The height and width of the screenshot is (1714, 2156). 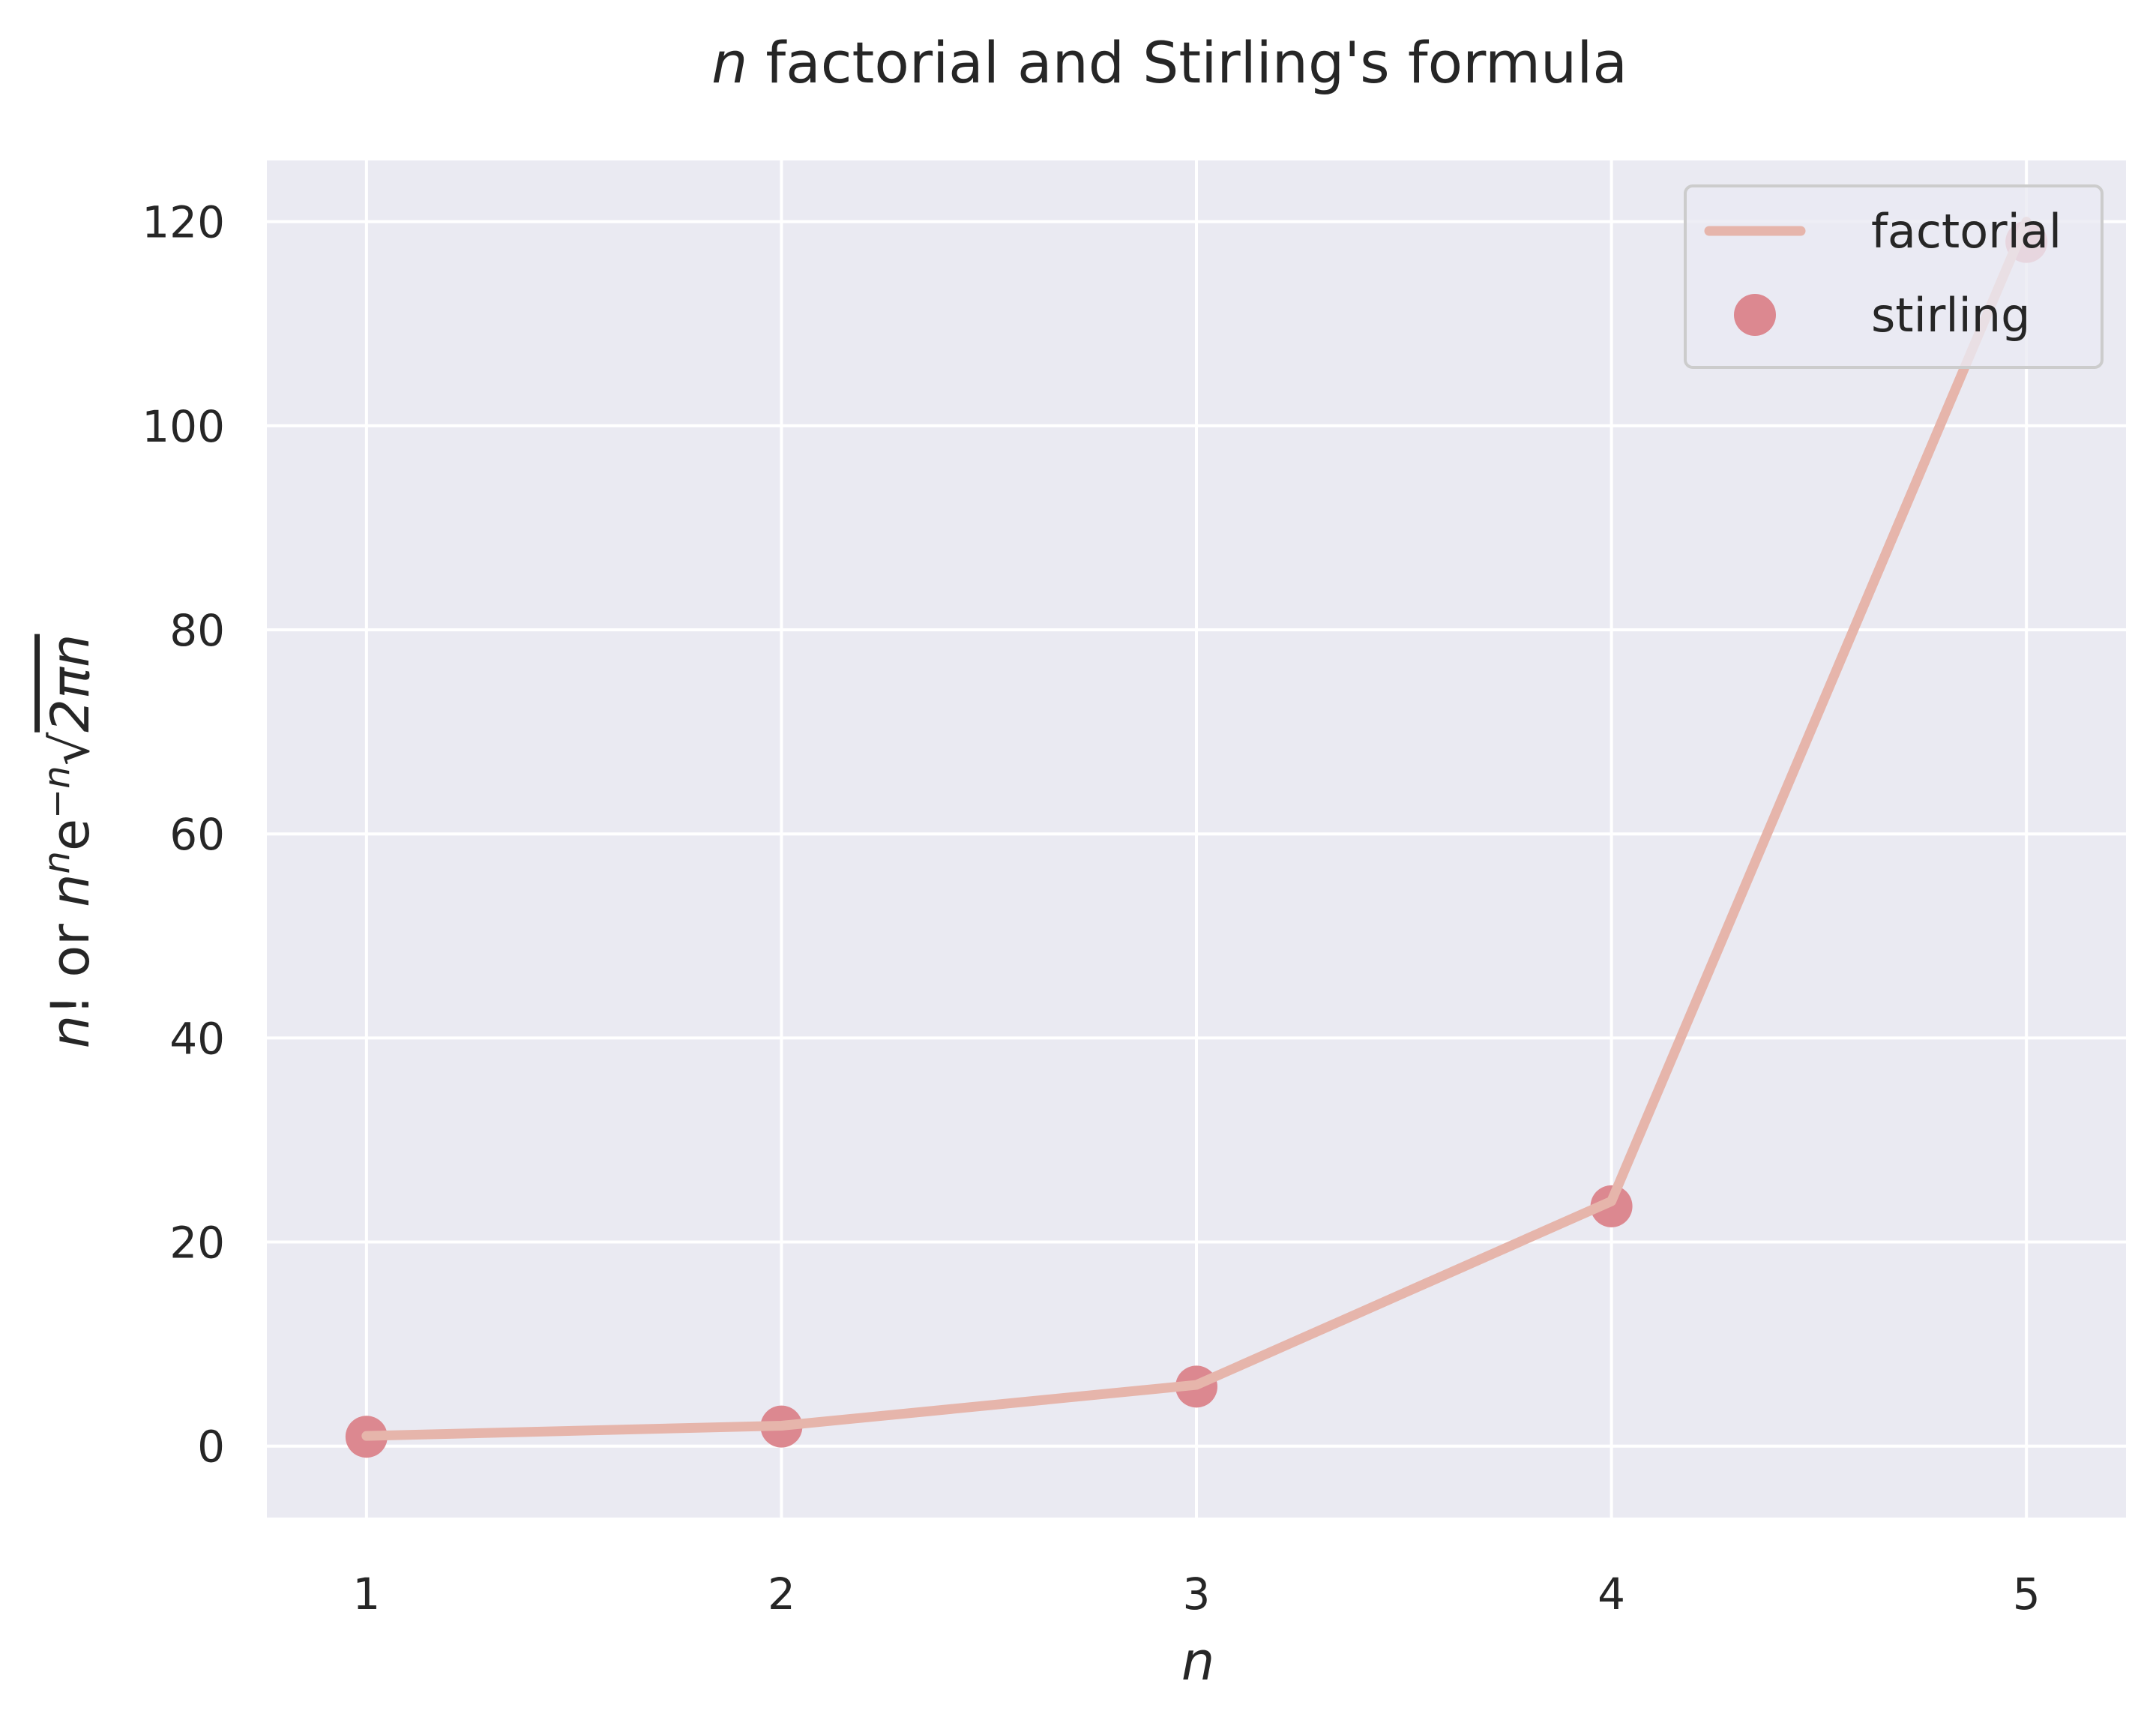 I want to click on y-label-sup-minus-n: −n, so click(x=57, y=793).